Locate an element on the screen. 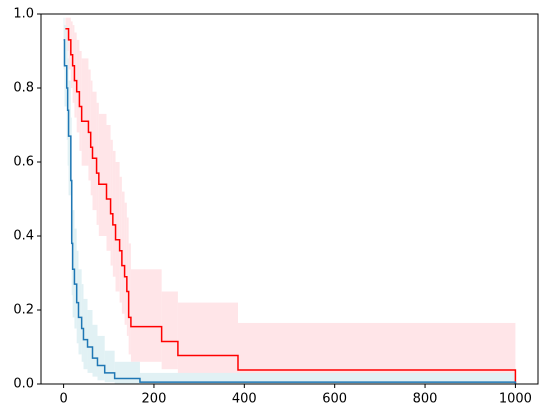 The height and width of the screenshot is (418, 547). y-tick-label: 0.2 is located at coordinates (23, 310).